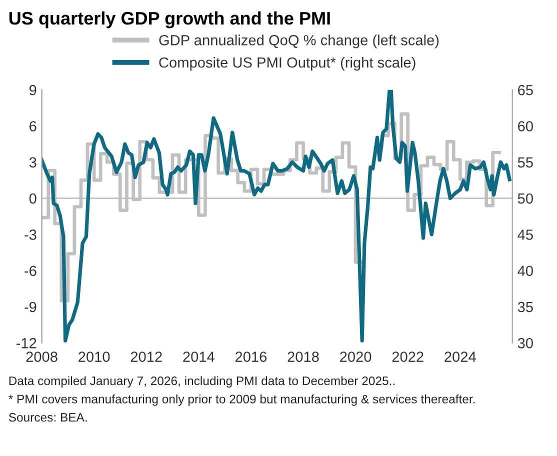 The width and height of the screenshot is (557, 456). I want to click on x-tick-label: 2024, so click(460, 357).